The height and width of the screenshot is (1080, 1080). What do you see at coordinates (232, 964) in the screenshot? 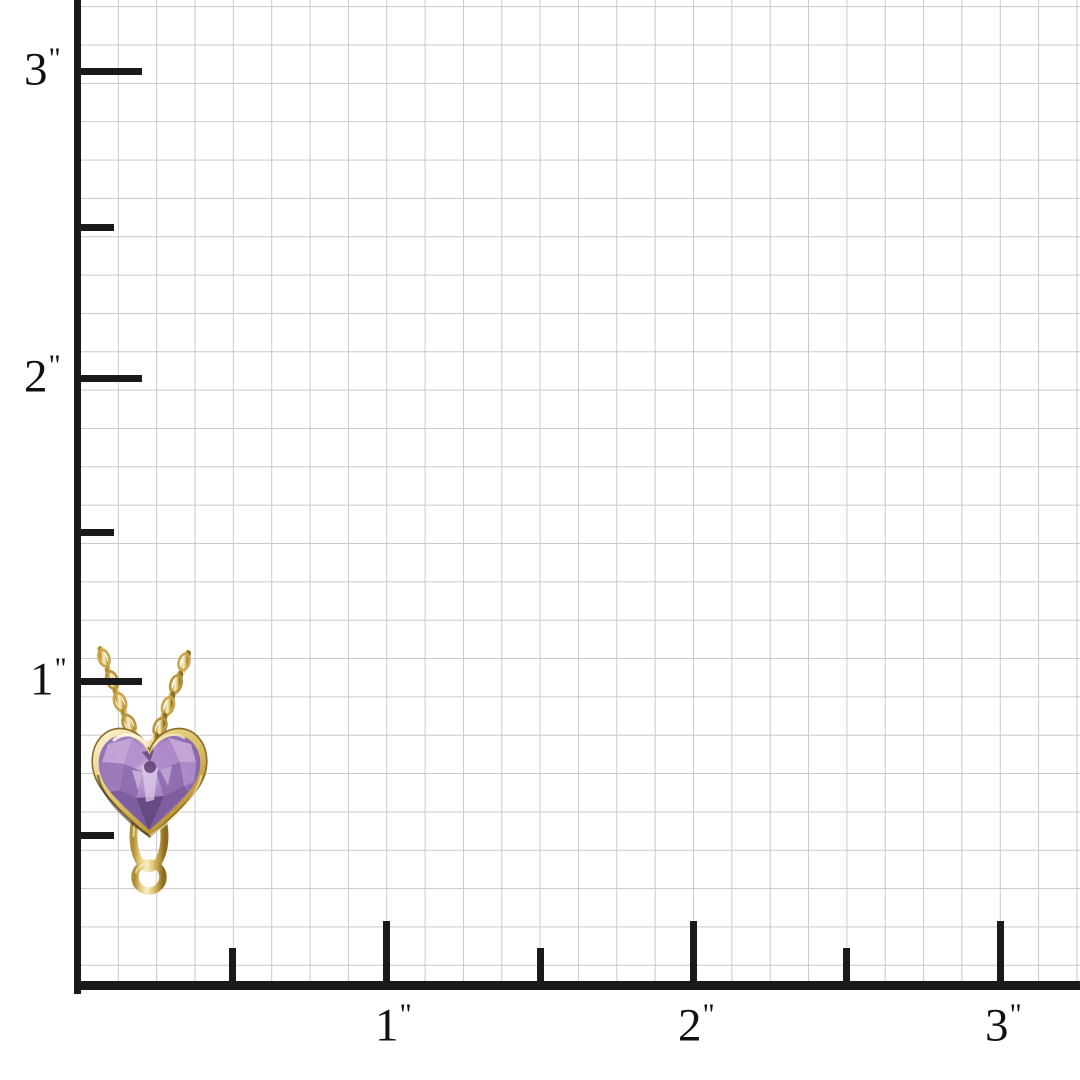
I see `x-tick-minor-0_5in` at bounding box center [232, 964].